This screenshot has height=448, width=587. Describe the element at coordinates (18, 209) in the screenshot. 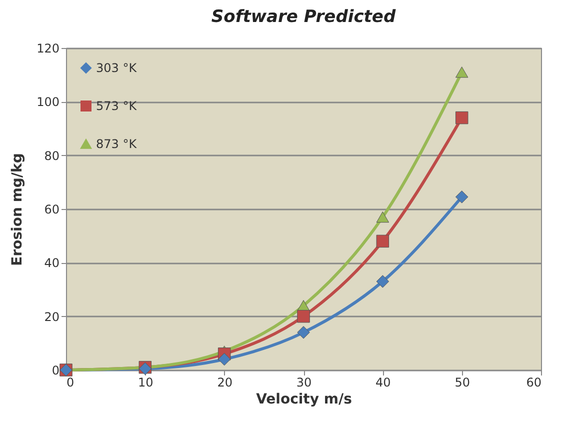

I see `y-axis-title: Erosion mg/kg` at that location.